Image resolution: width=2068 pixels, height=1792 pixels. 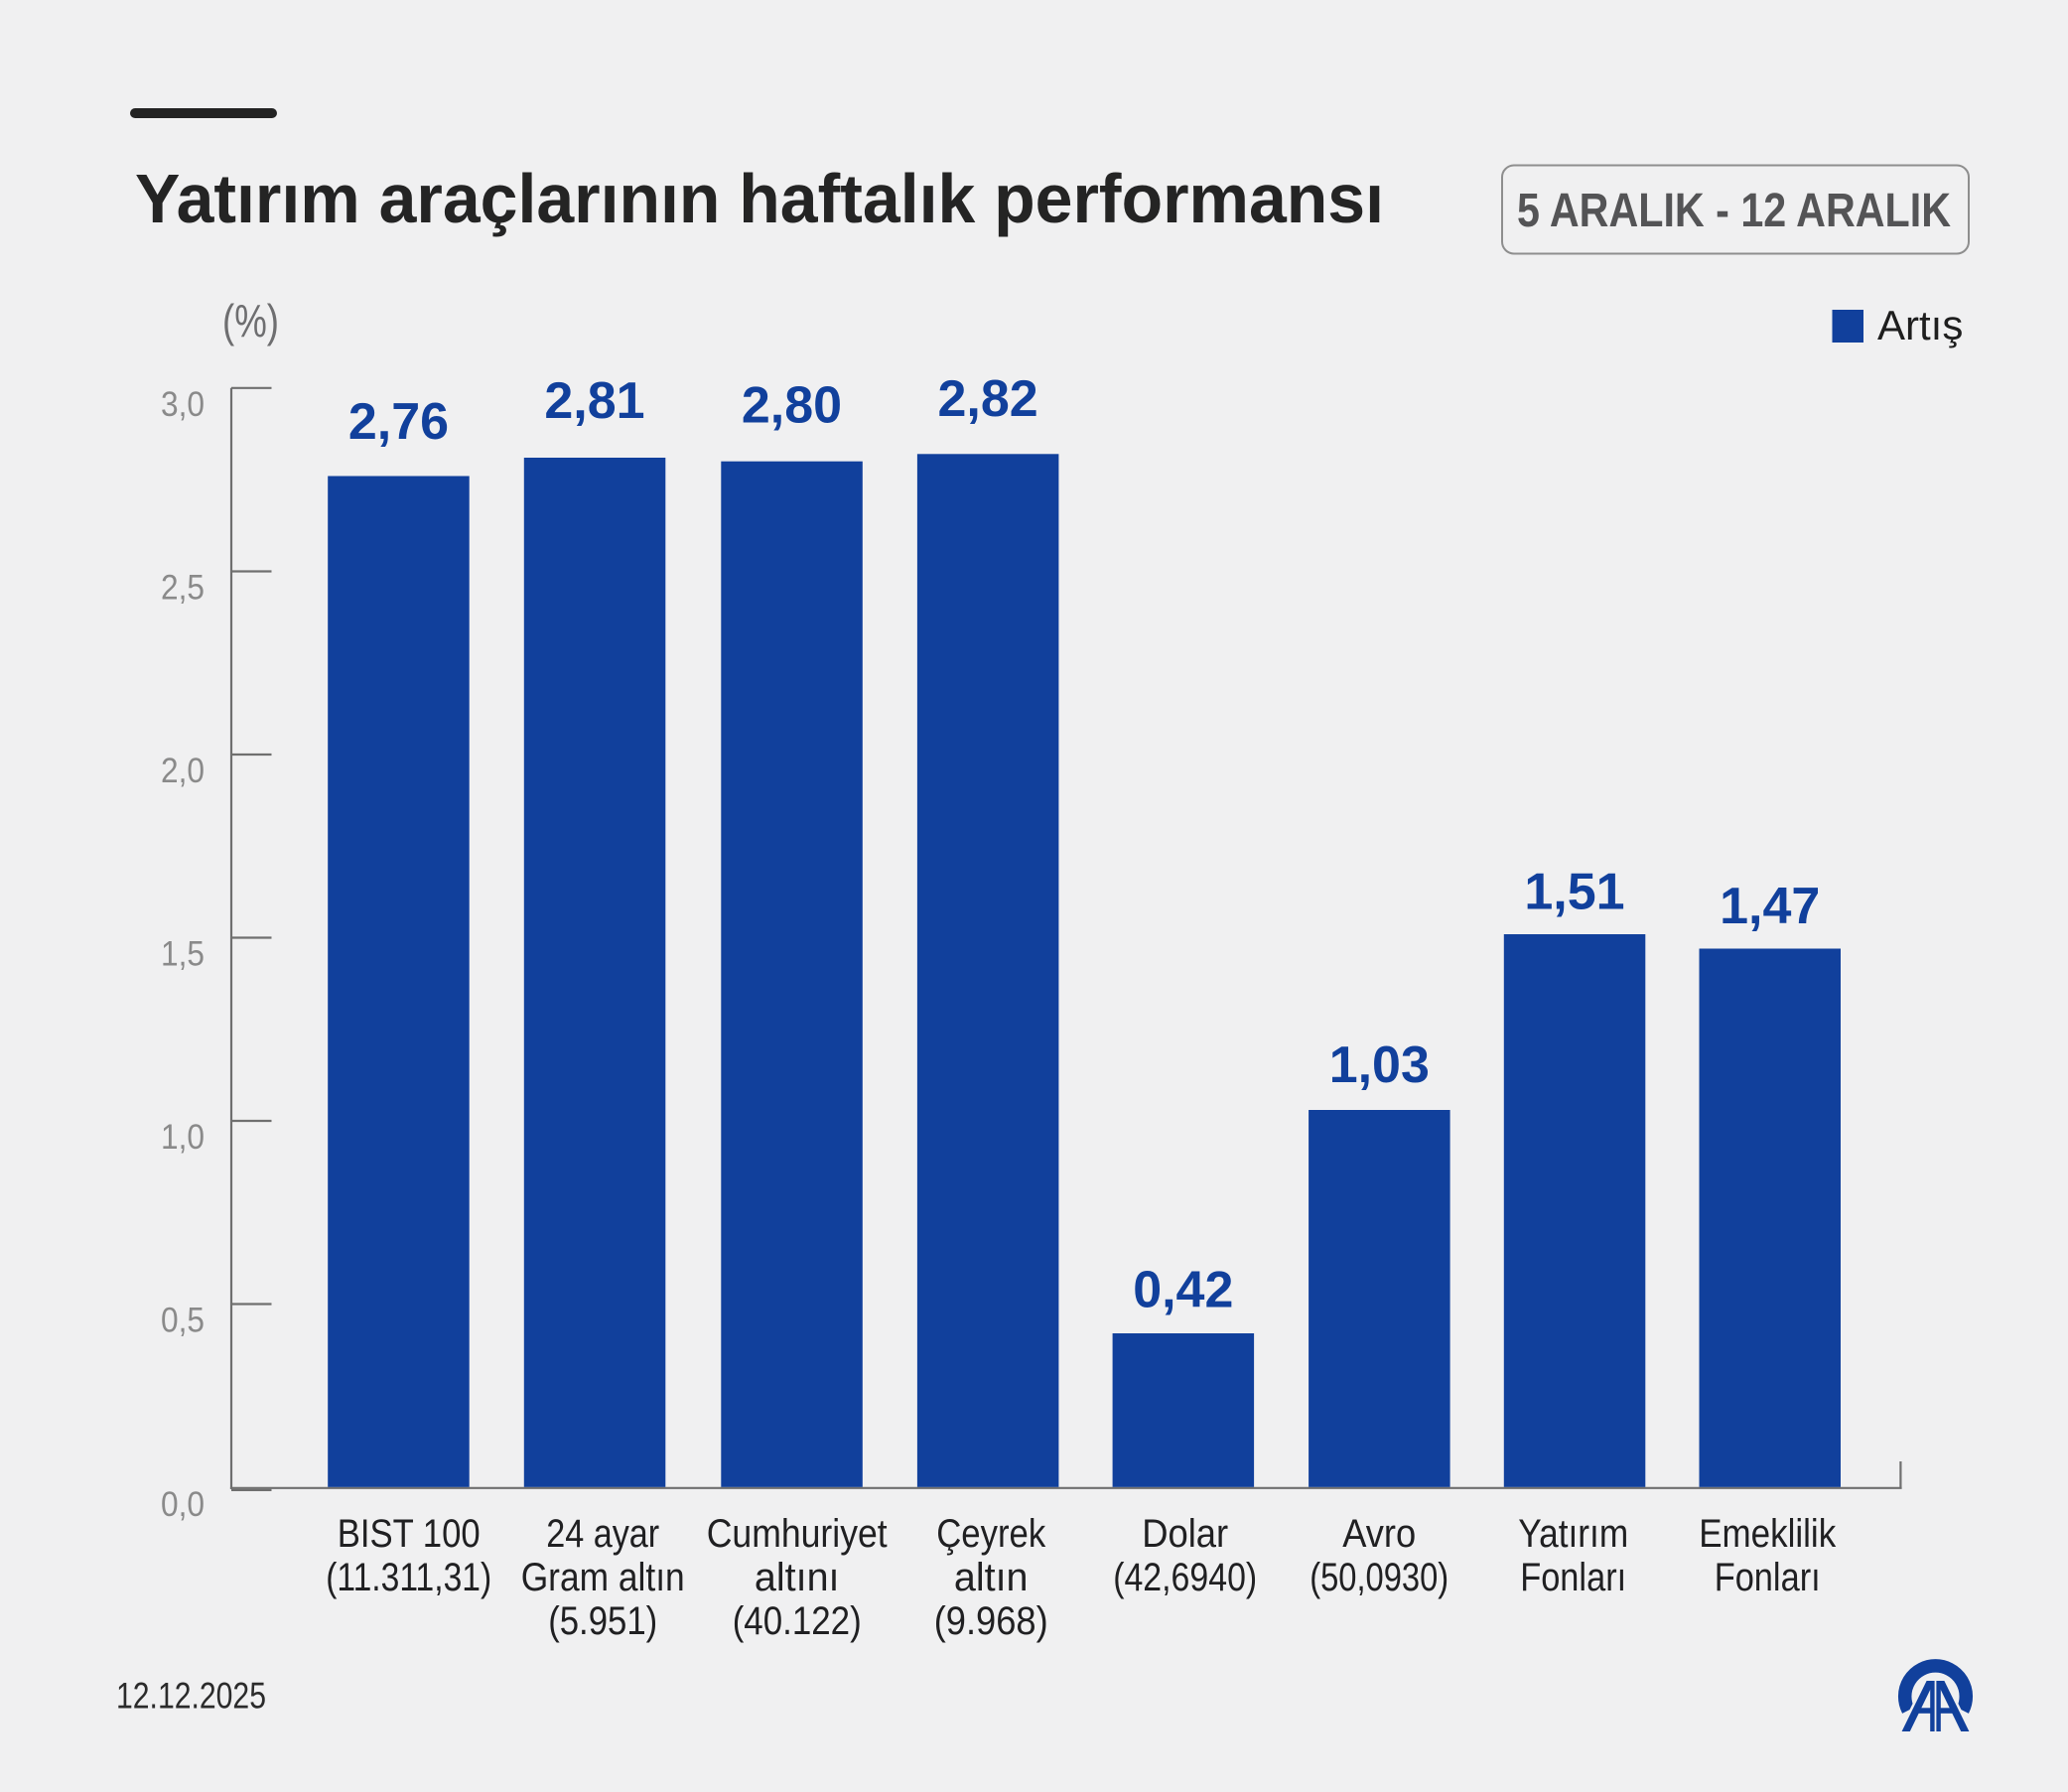 What do you see at coordinates (798, 1534) in the screenshot?
I see `svg-text: Cumhuriyet` at bounding box center [798, 1534].